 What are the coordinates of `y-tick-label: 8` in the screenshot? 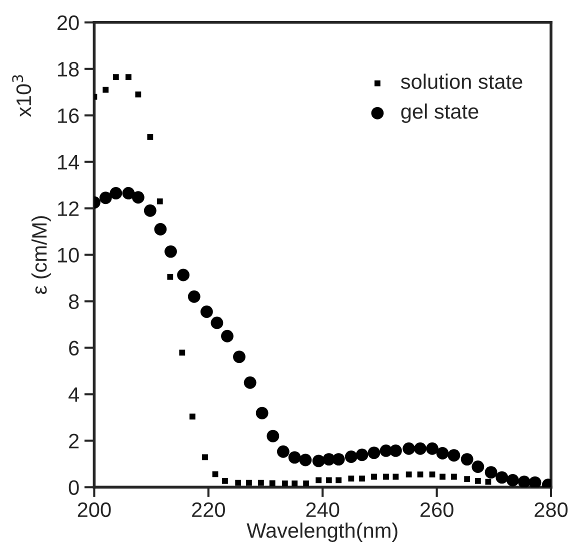 It's located at (73, 302).